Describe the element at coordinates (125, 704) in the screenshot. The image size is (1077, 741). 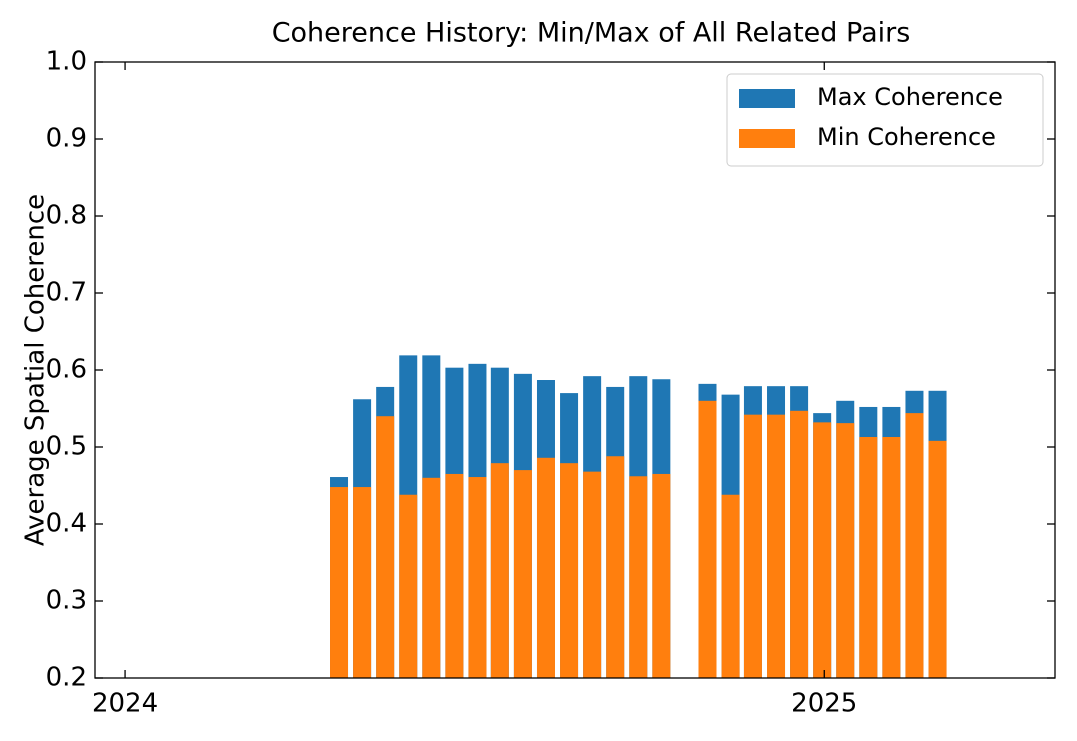
I see `x-tick-label: 2024` at that location.